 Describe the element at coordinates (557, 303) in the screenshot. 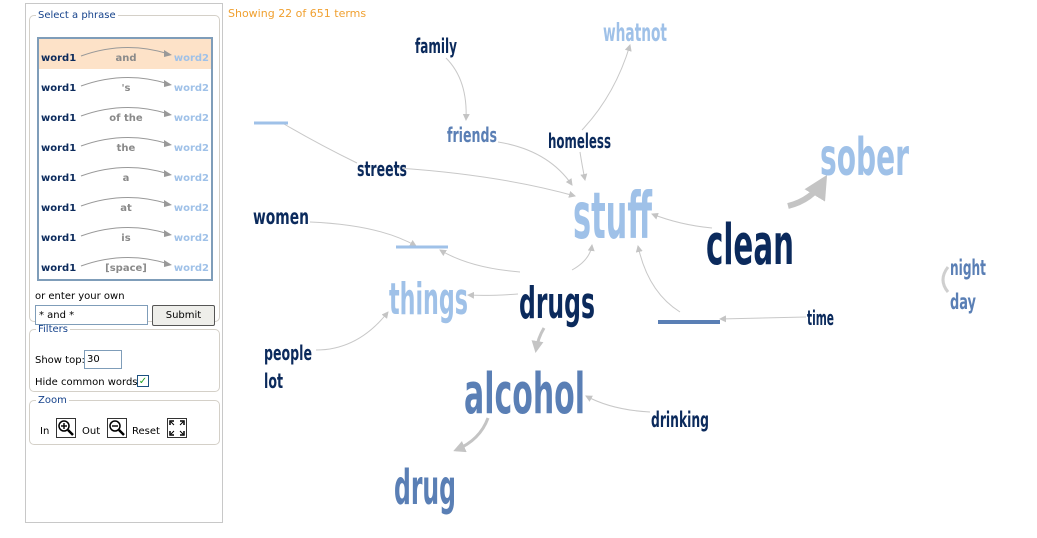

I see `term-drugs: drugs` at that location.